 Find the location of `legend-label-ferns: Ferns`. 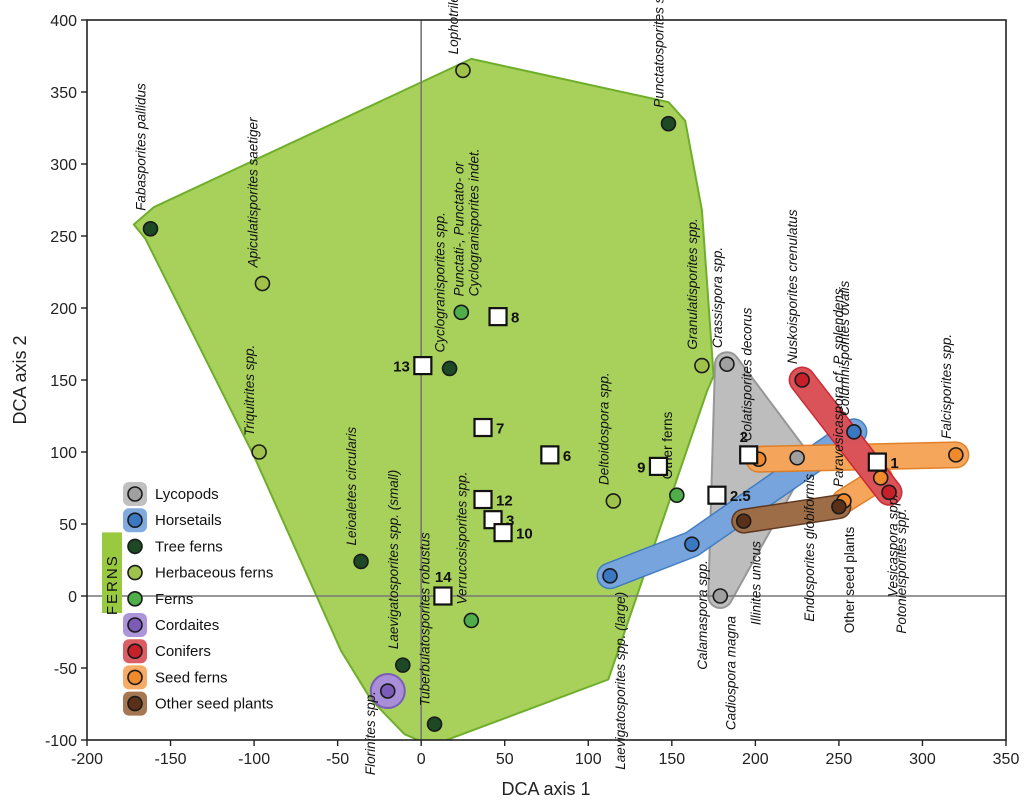

legend-label-ferns: Ferns is located at coordinates (174, 599).